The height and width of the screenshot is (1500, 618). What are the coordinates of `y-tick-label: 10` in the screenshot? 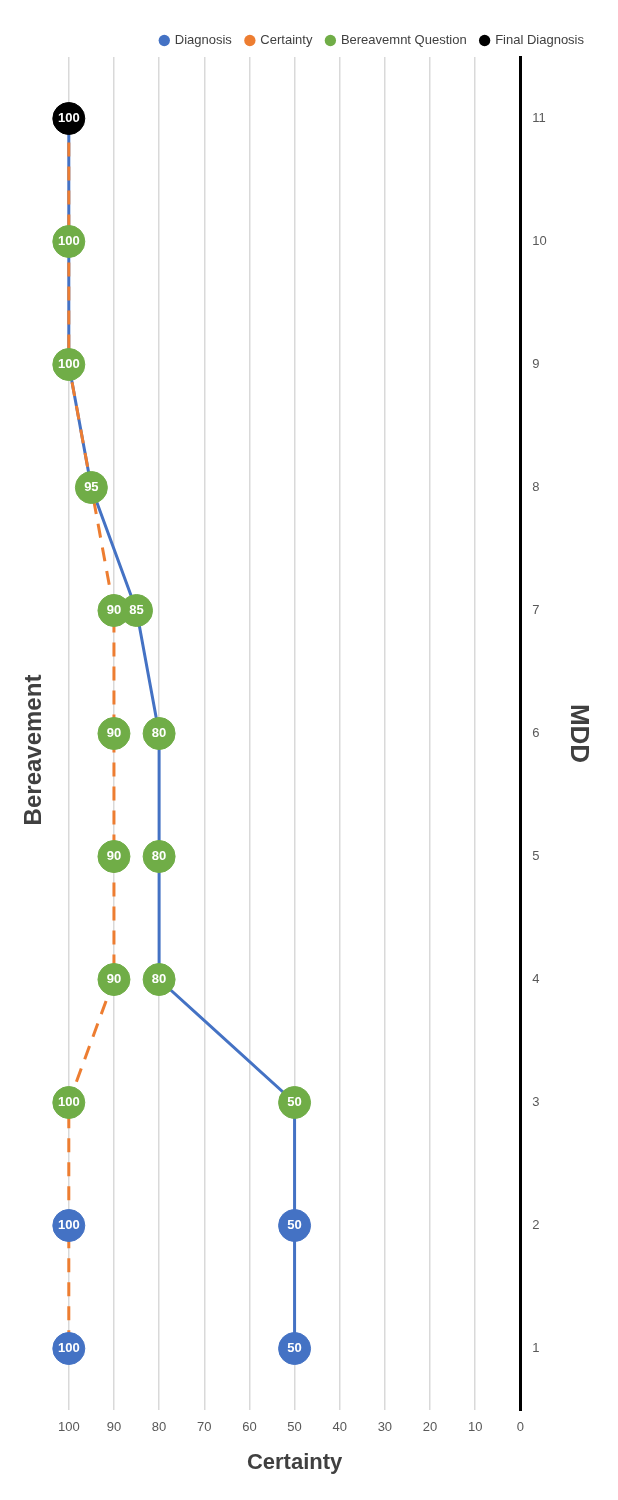 It's located at (539, 241).